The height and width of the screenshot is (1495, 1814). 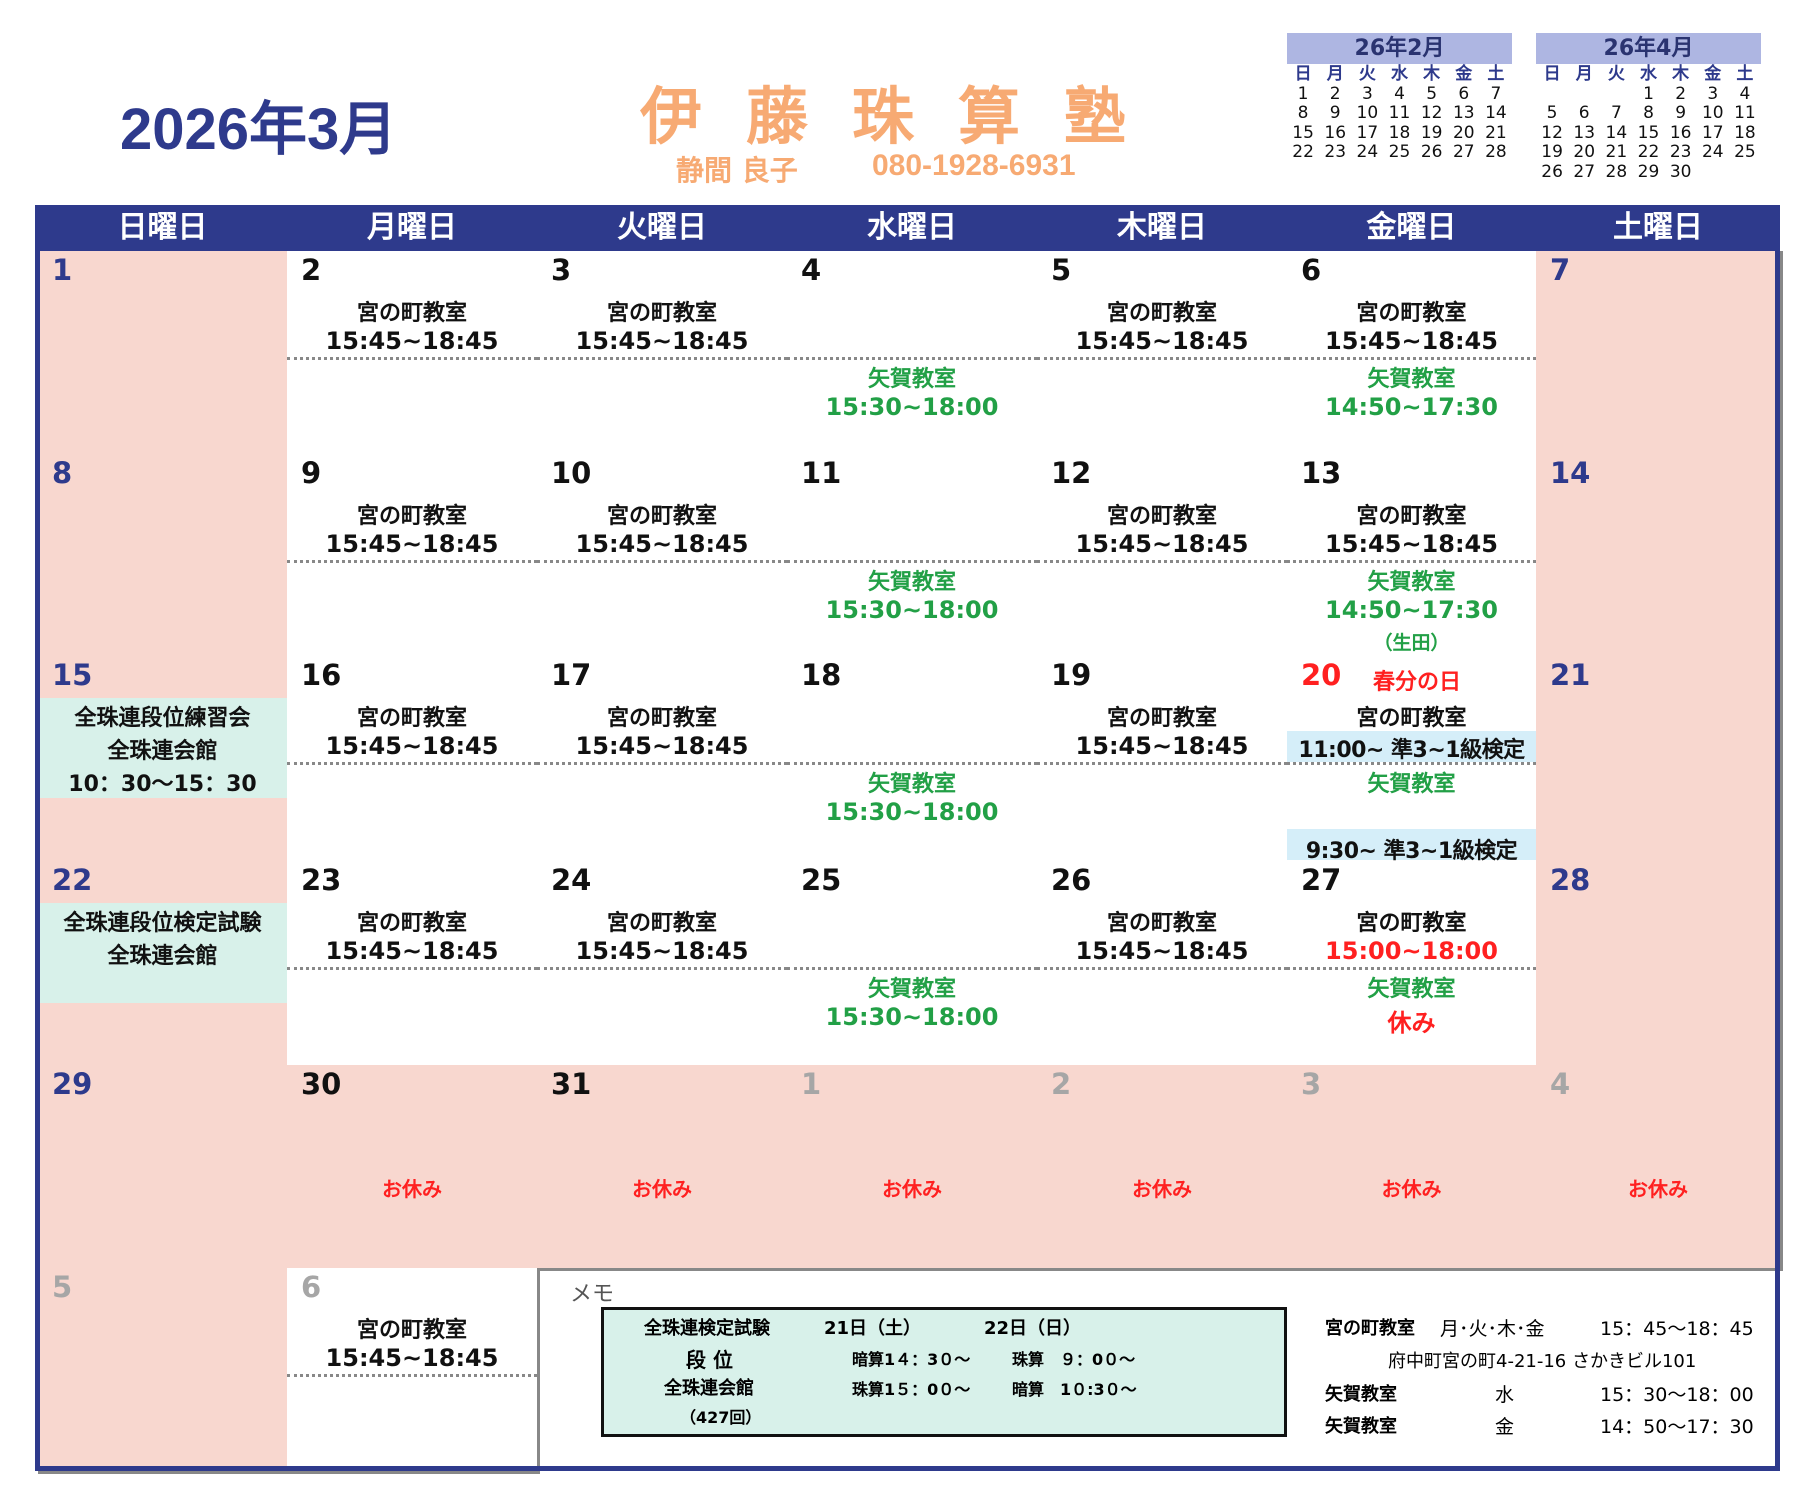 I want to click on mini-day: 13, so click(x=1463, y=113).